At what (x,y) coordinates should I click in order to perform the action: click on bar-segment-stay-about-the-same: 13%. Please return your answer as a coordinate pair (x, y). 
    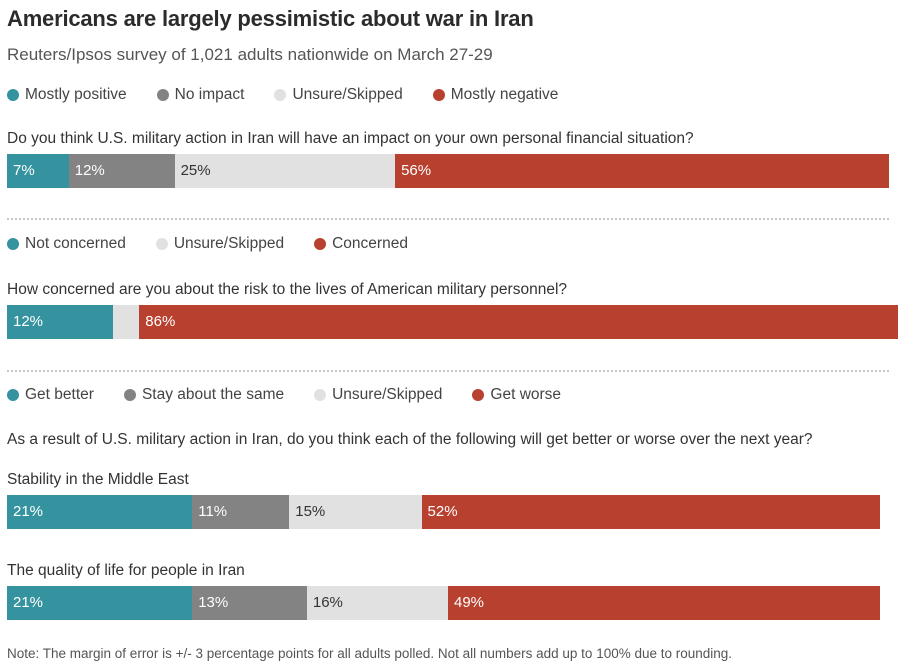
    Looking at the image, I should click on (249, 603).